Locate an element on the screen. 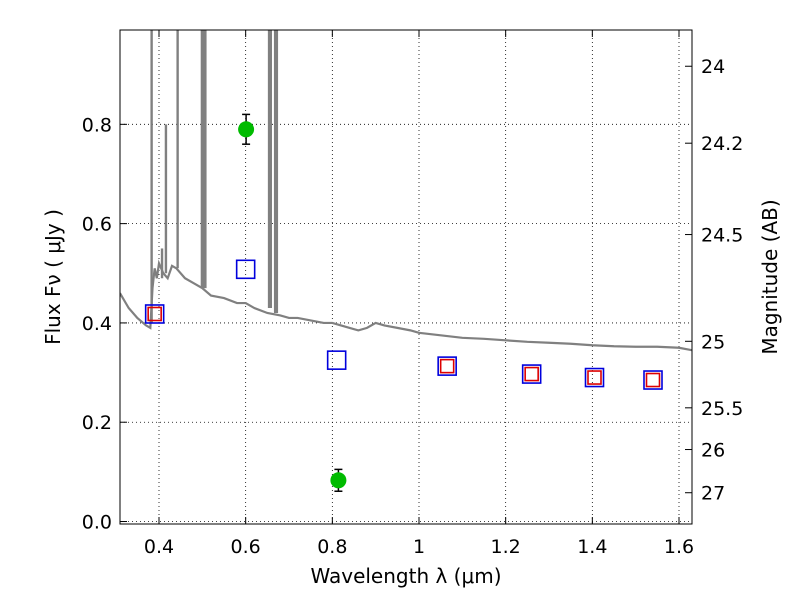 This screenshot has height=600, width=800. mag-tick-label: 25 is located at coordinates (713, 342).